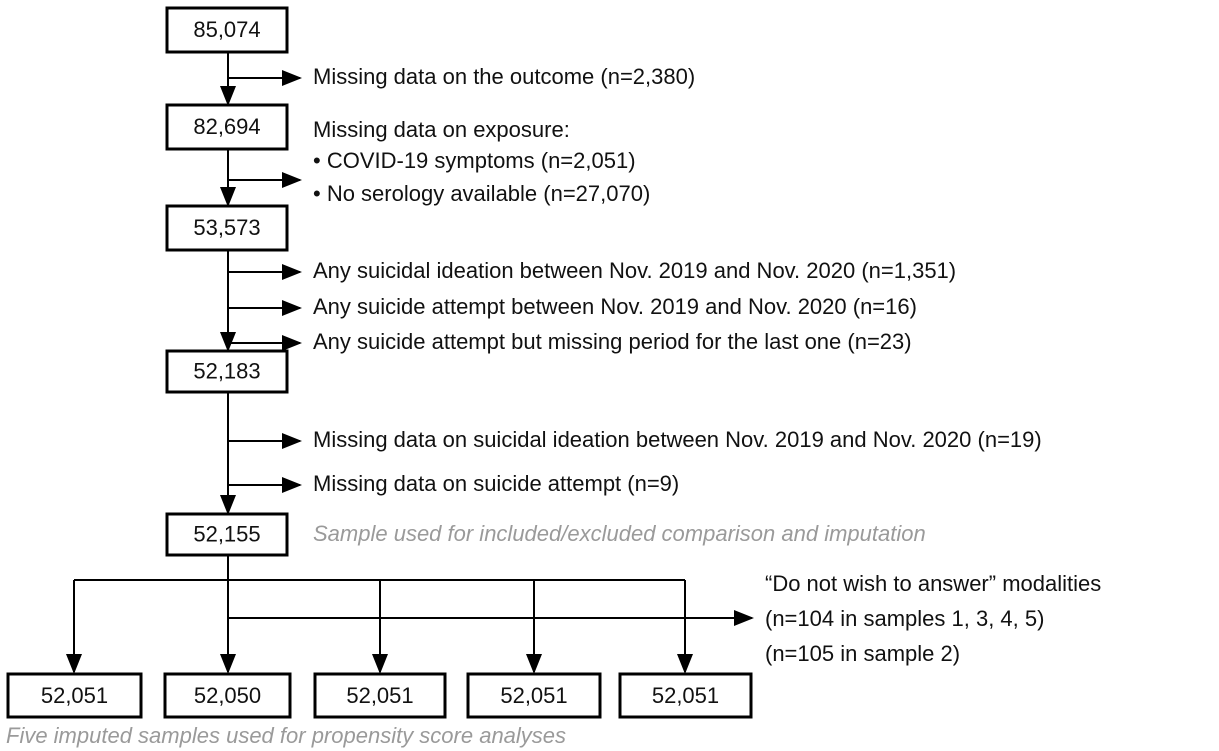  I want to click on exclusion-text: • No serology available (n=27,070), so click(481, 193).